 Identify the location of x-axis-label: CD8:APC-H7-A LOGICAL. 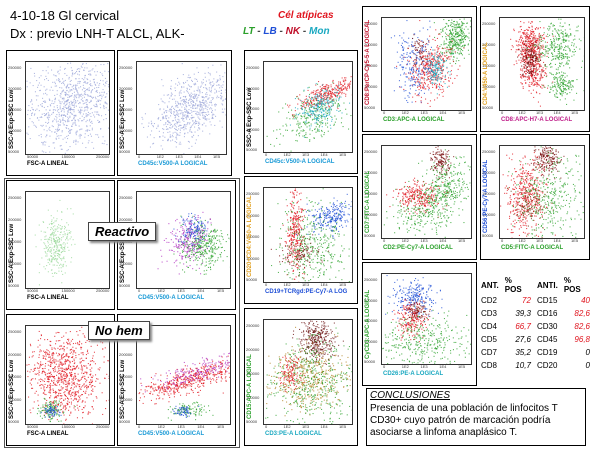
(537, 120).